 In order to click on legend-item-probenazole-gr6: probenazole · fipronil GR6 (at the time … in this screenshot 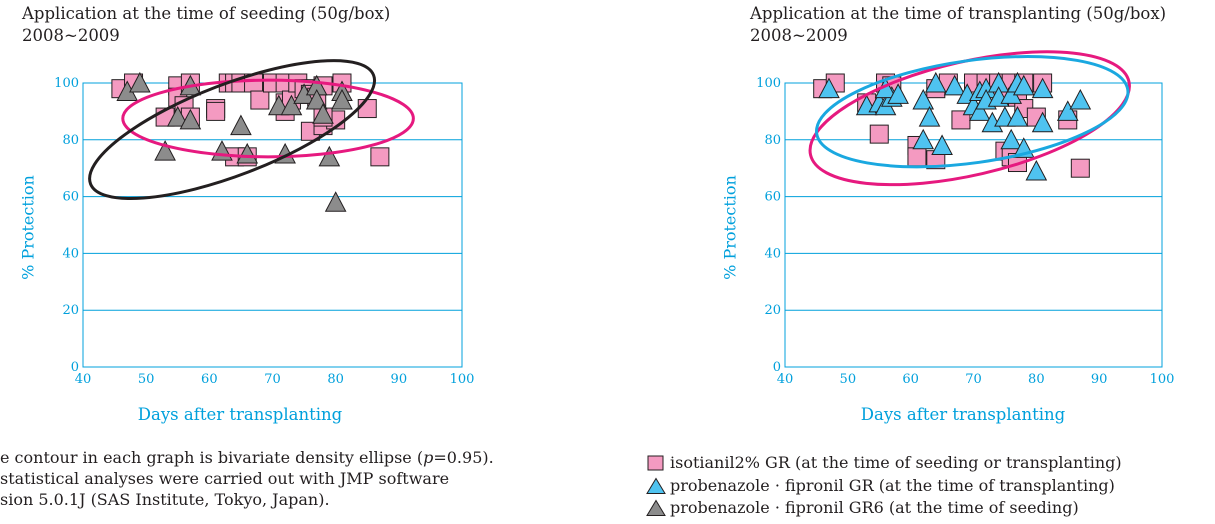, I will do `click(884, 508)`.